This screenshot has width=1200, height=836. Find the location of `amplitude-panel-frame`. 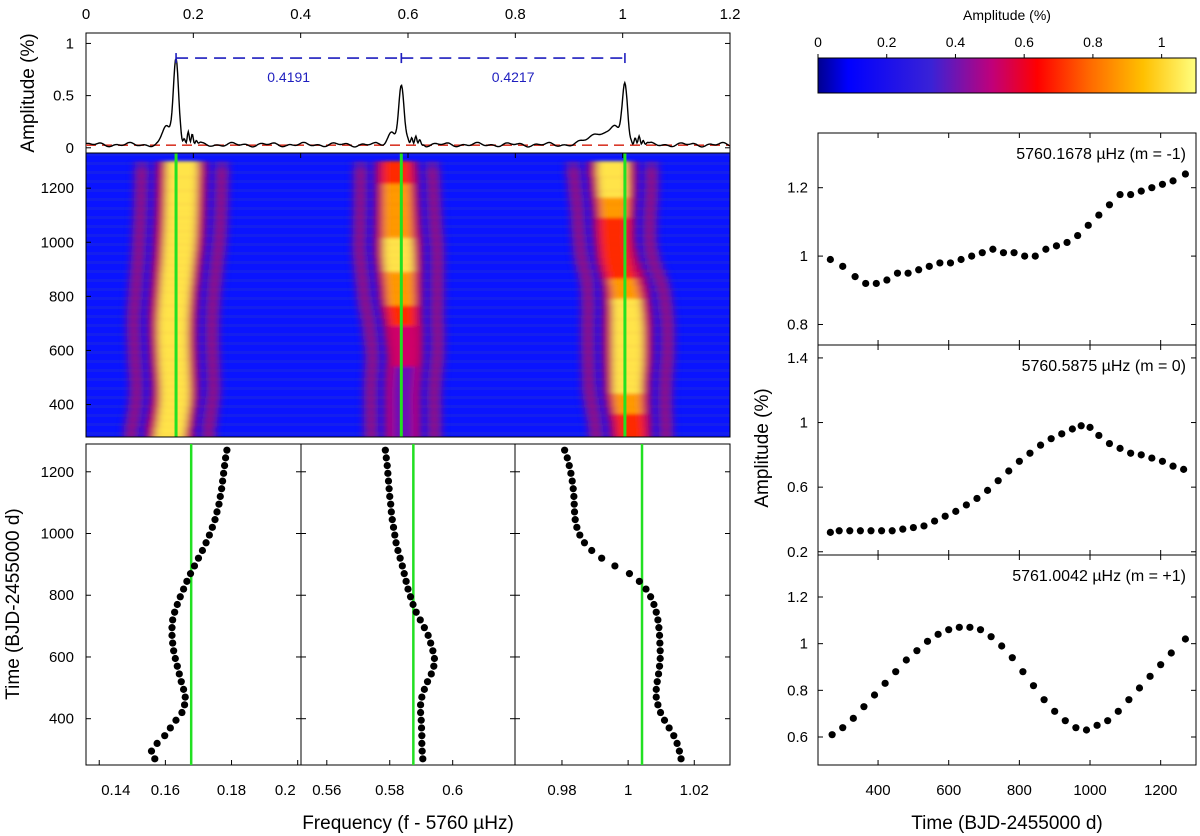

amplitude-panel-frame is located at coordinates (1007, 660).